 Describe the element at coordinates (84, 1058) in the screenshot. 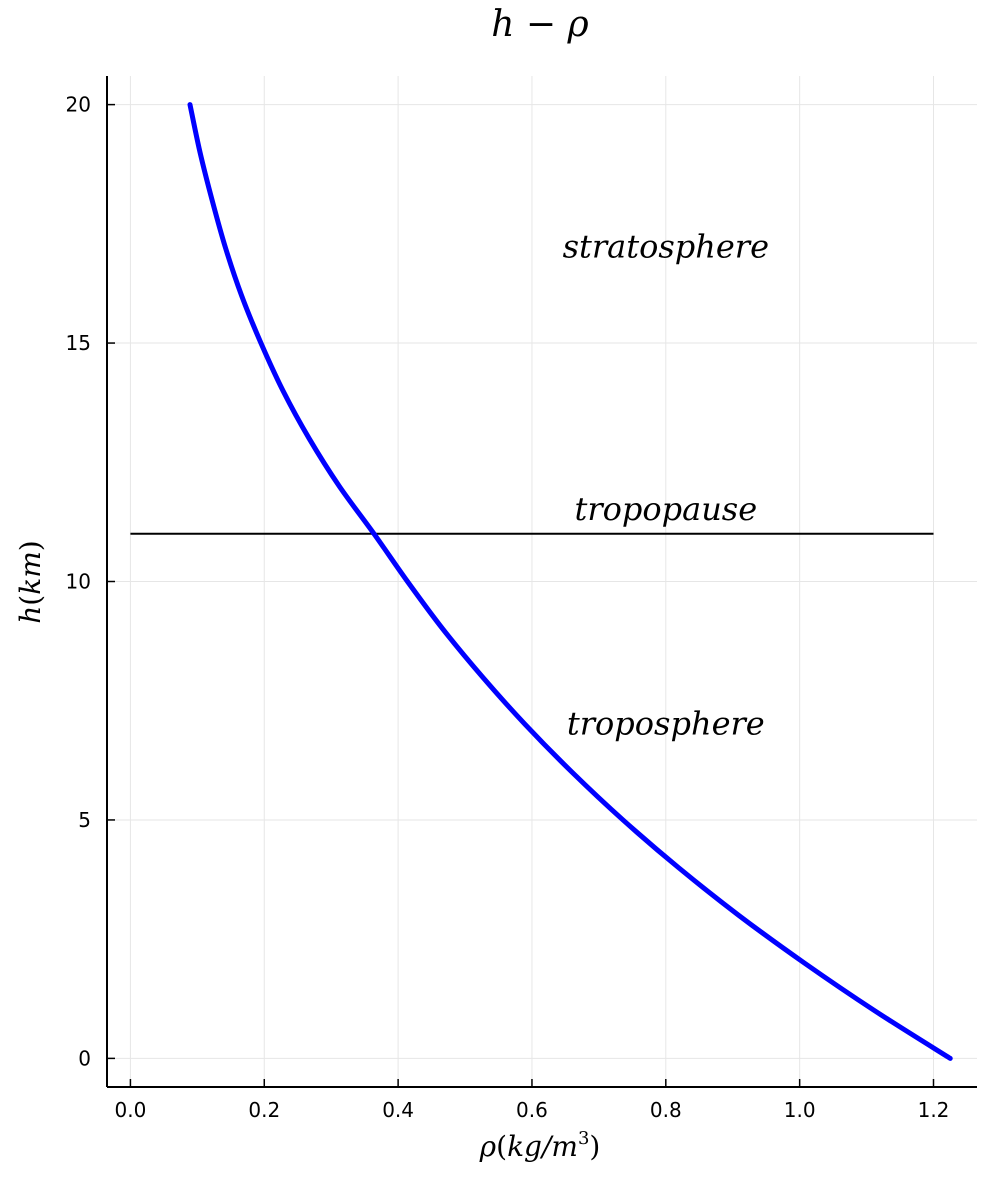

I see `y-tick-label: 0` at that location.